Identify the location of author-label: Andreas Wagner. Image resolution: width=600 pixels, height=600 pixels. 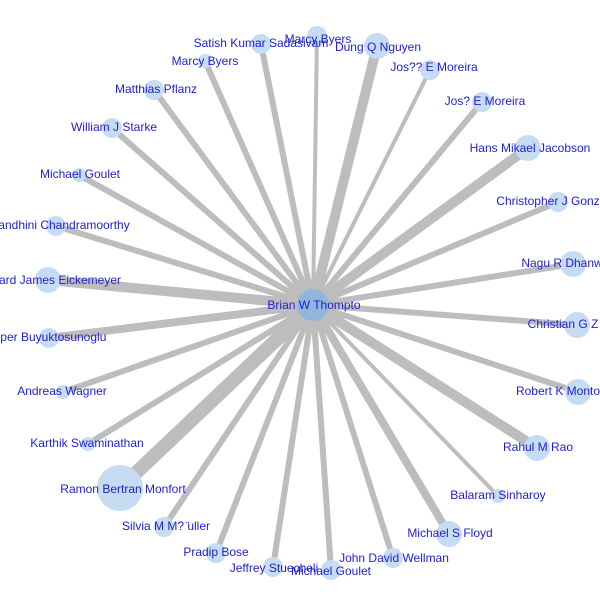
(62, 391).